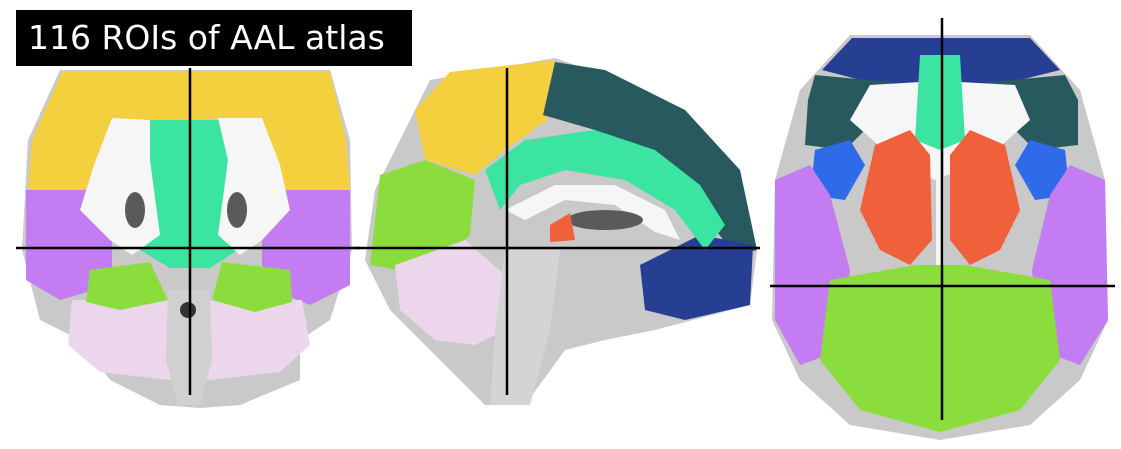 The height and width of the screenshot is (449, 1121). What do you see at coordinates (940, 348) in the screenshot?
I see `axial-occipital` at bounding box center [940, 348].